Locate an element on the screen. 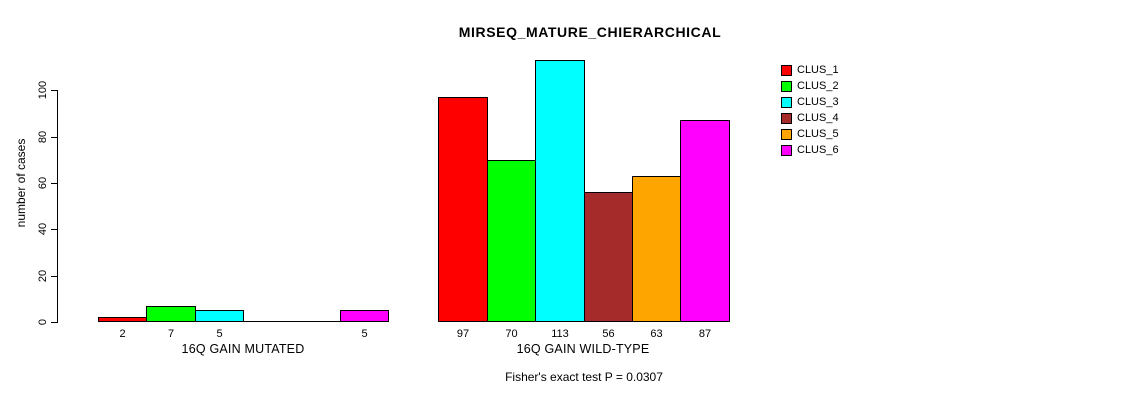  legend-item-label: CLUS_6 is located at coordinates (818, 149).